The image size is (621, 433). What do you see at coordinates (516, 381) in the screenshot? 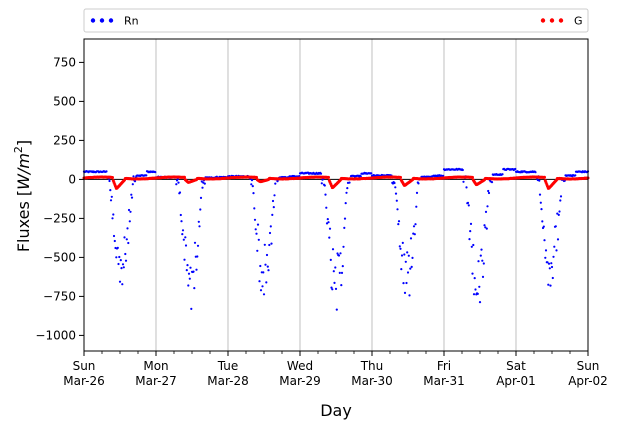
I see `x-tick-label: Apr-01` at bounding box center [516, 381].